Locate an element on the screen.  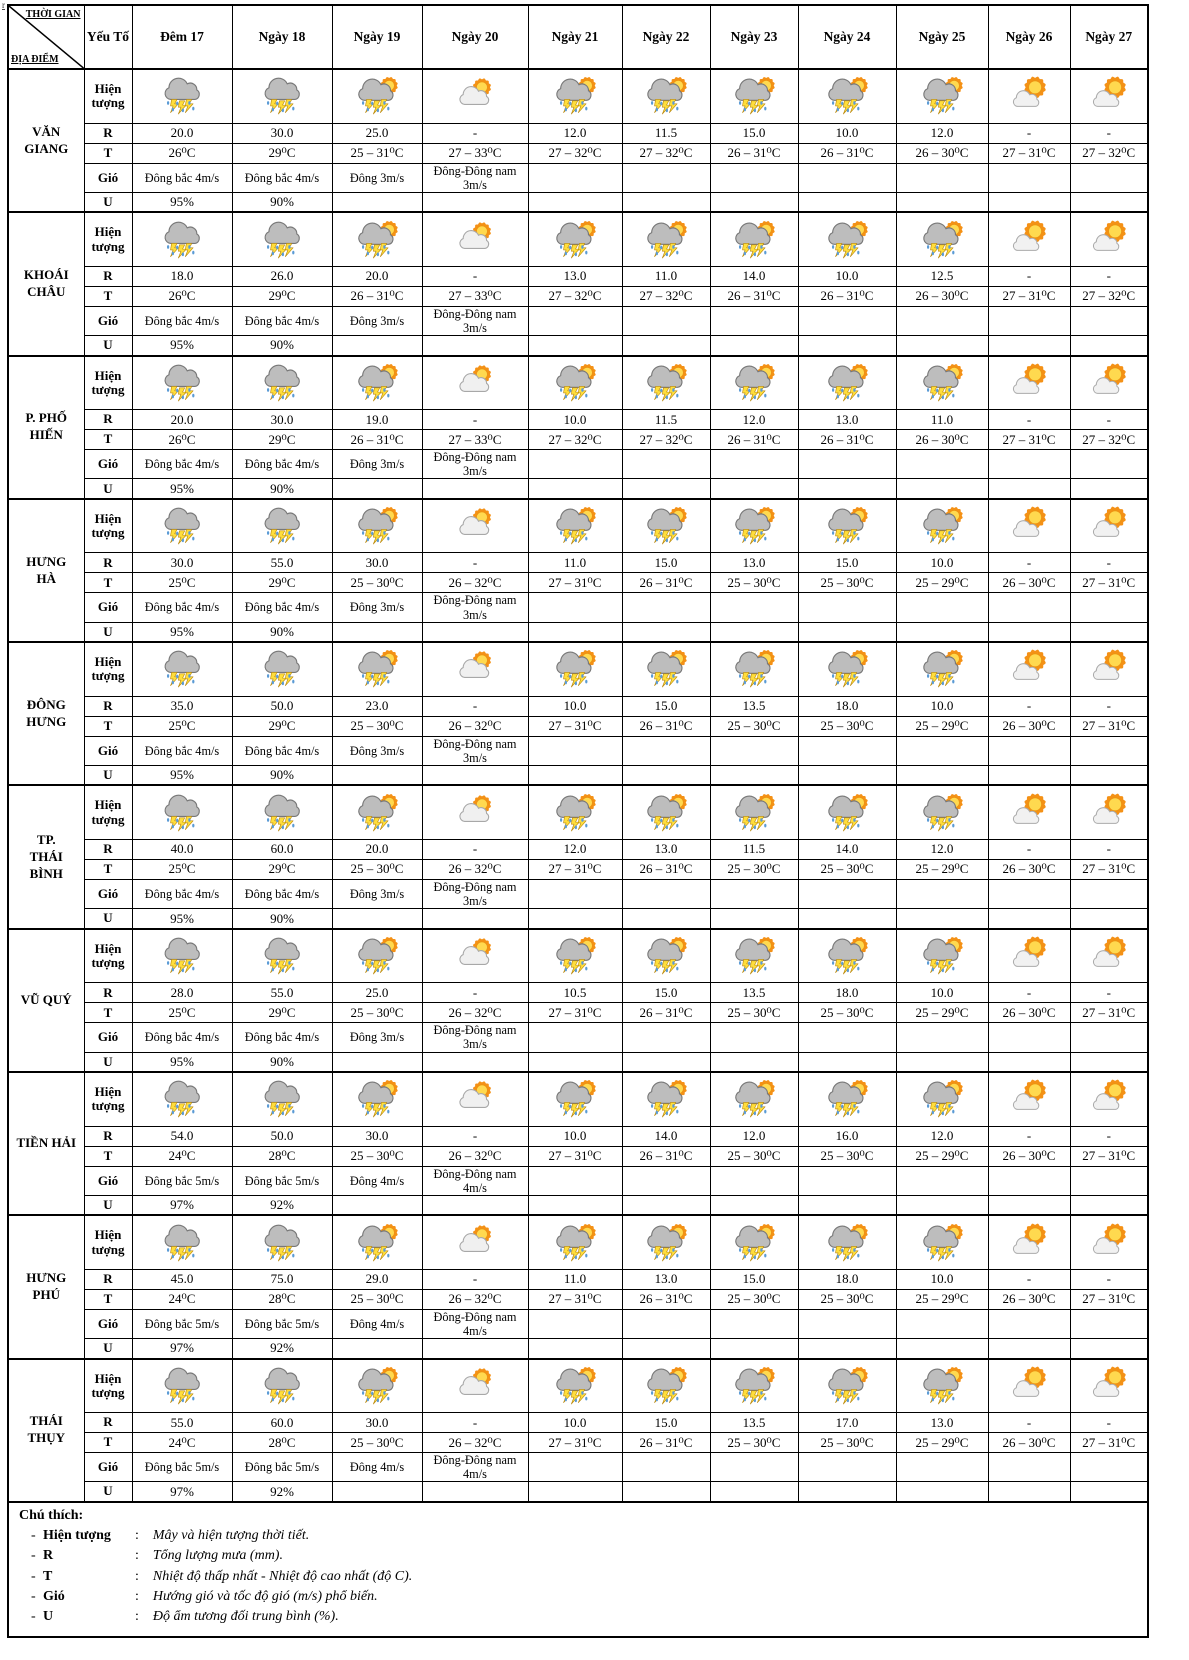
cloud-sun-icon is located at coordinates (475, 1099).